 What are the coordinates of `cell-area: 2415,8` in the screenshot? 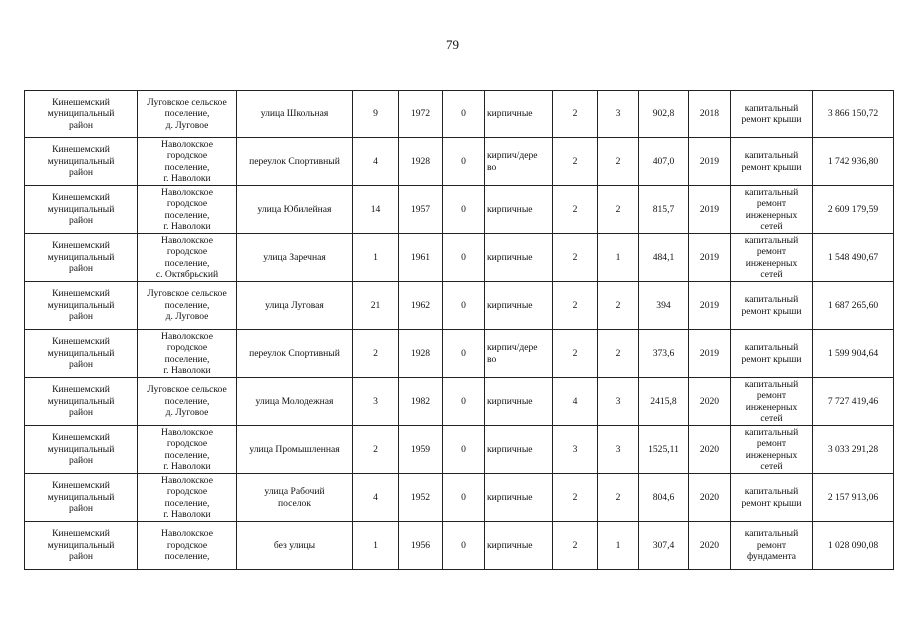 It's located at (663, 401).